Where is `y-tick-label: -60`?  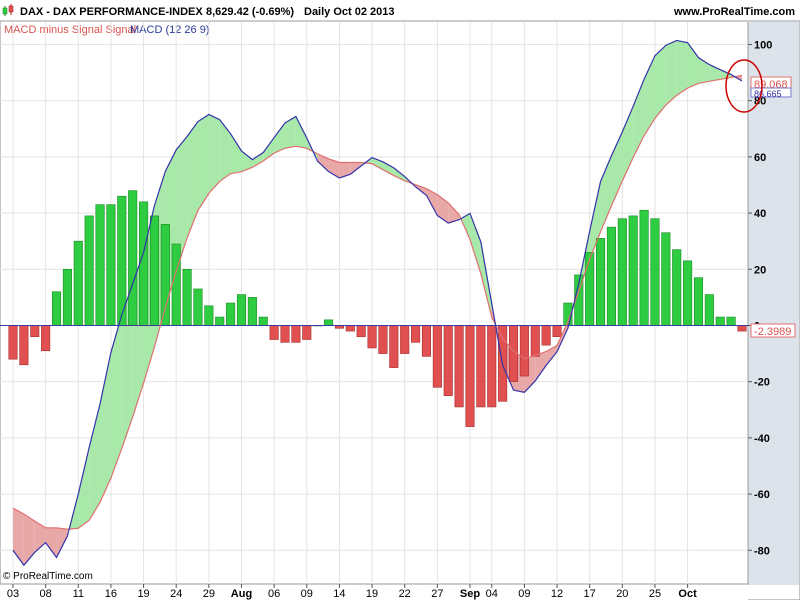
y-tick-label: -60 is located at coordinates (762, 495).